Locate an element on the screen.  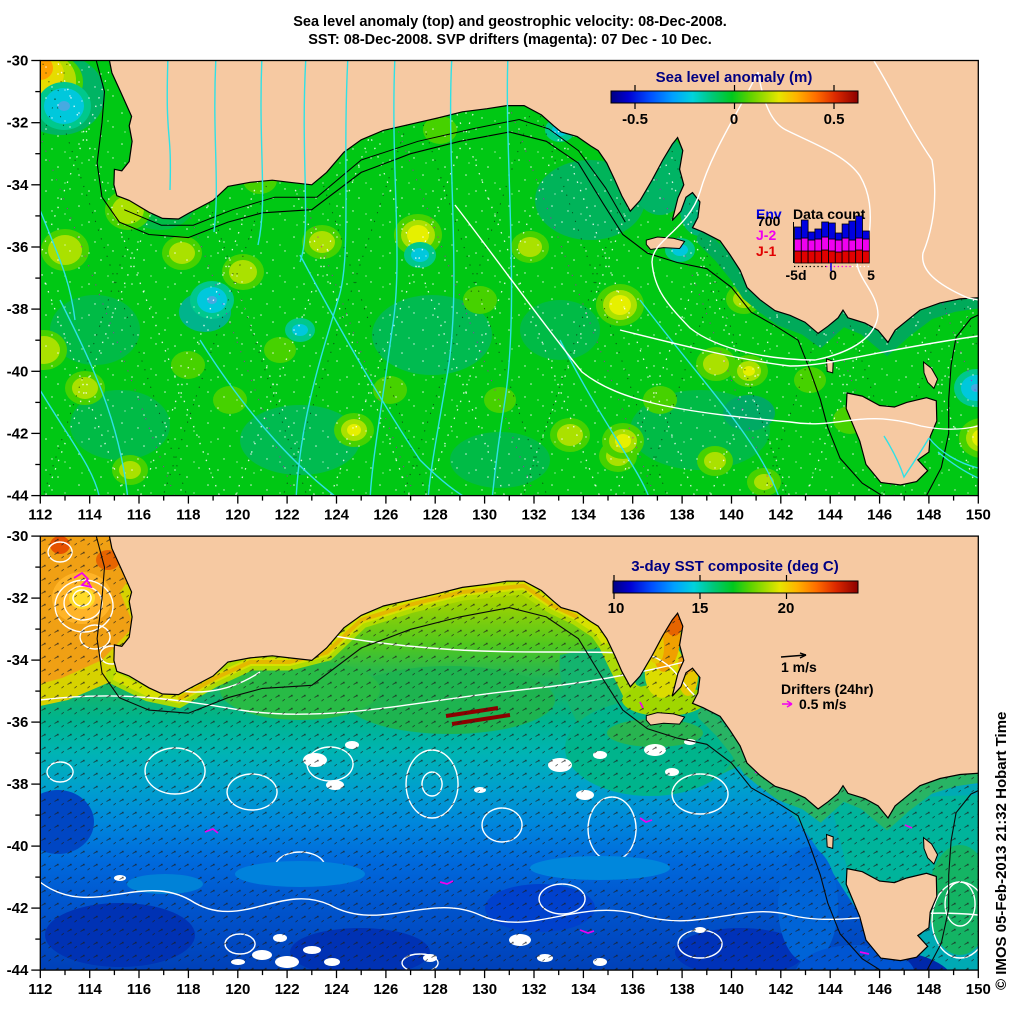
svg-text: 10 is located at coordinates (616, 608).